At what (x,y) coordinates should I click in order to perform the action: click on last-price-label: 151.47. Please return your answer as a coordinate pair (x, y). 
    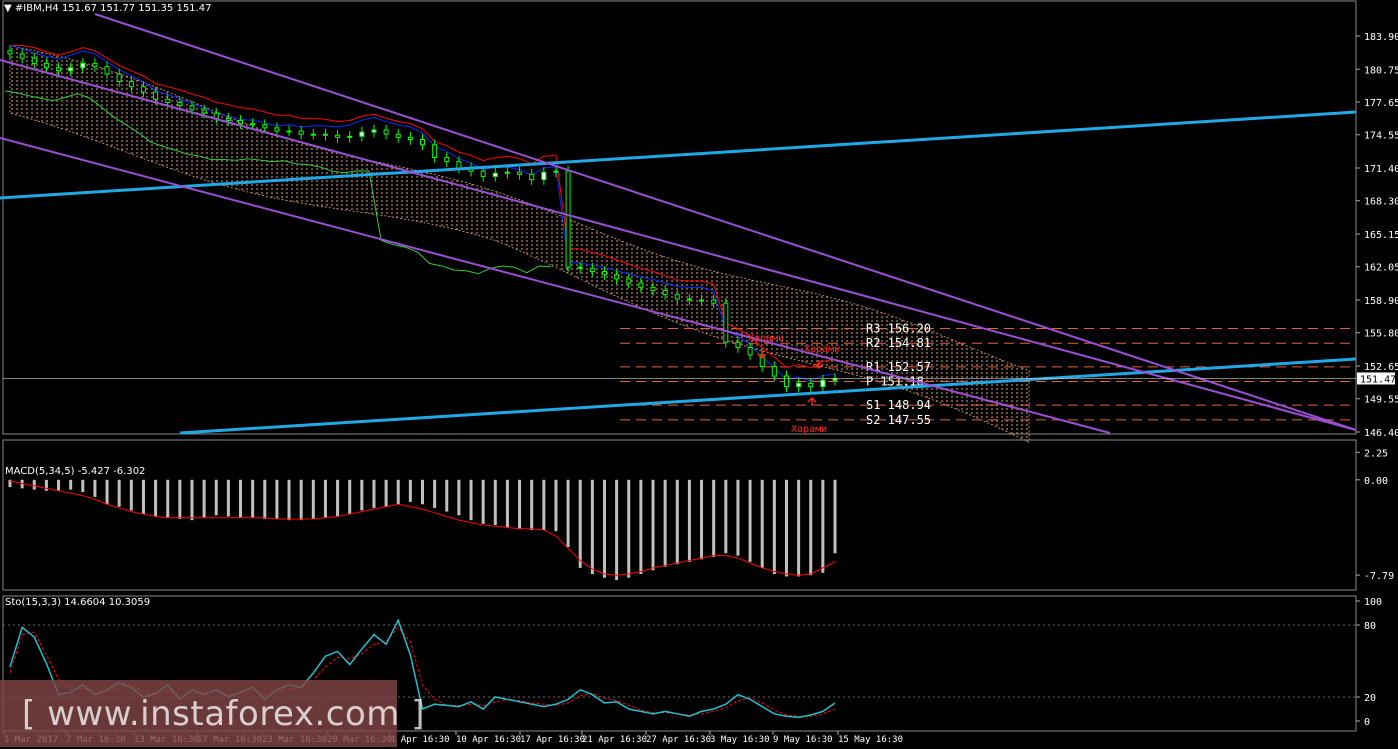
    Looking at the image, I should click on (1378, 379).